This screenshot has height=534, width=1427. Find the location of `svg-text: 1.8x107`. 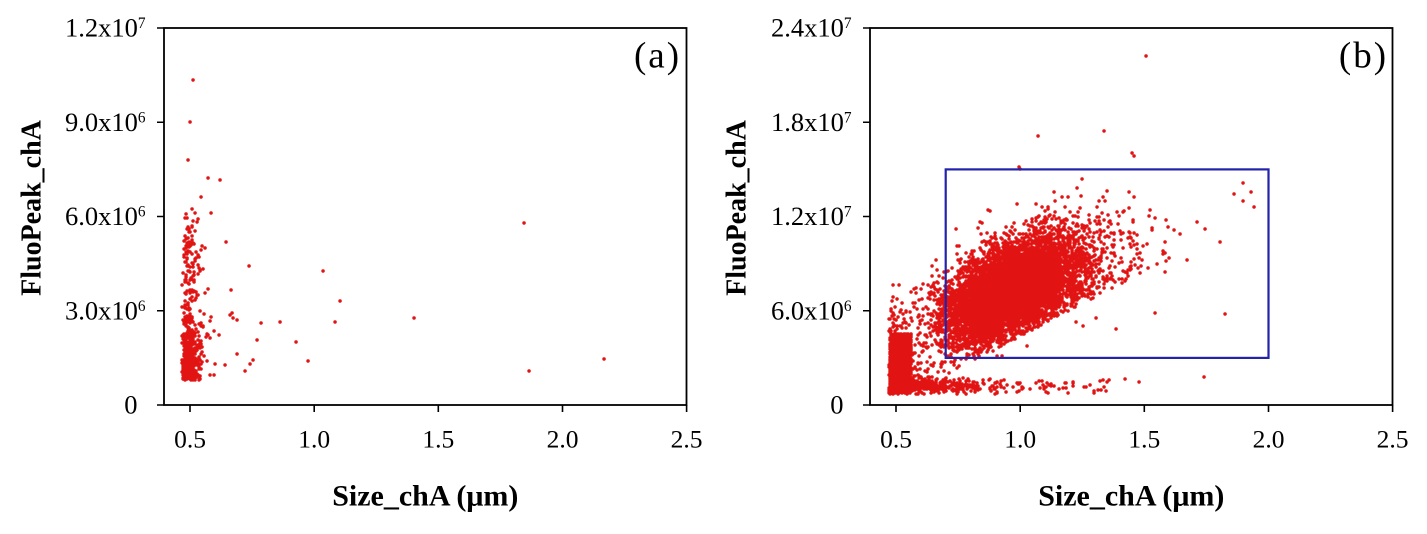

svg-text: 1.8x107 is located at coordinates (811, 122).